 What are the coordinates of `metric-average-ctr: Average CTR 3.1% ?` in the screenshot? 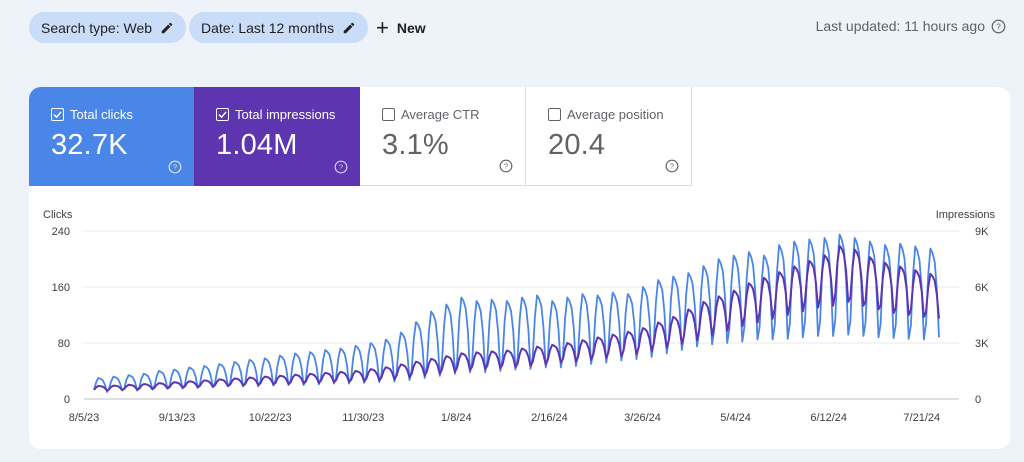 It's located at (443, 136).